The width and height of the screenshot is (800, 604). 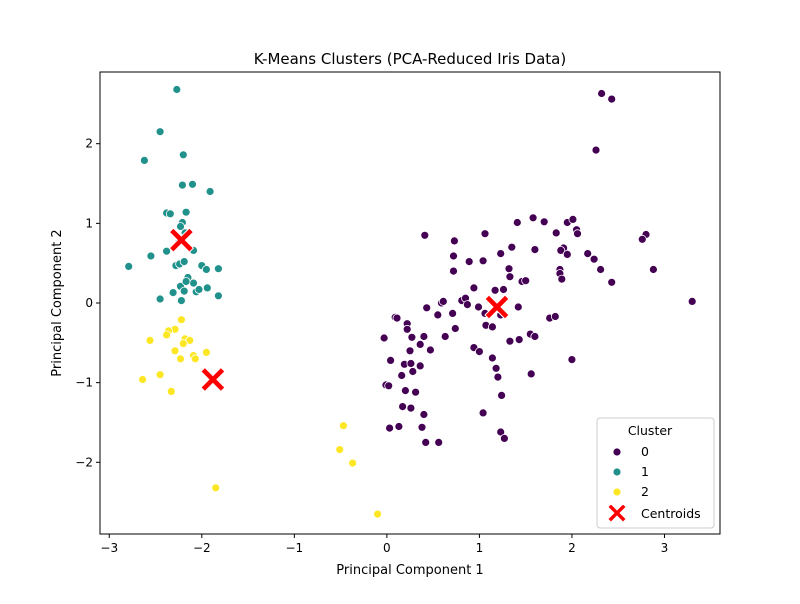 What do you see at coordinates (410, 59) in the screenshot?
I see `chart-title: K-Means Clusters (PCA-Reduced Iris Data)` at bounding box center [410, 59].